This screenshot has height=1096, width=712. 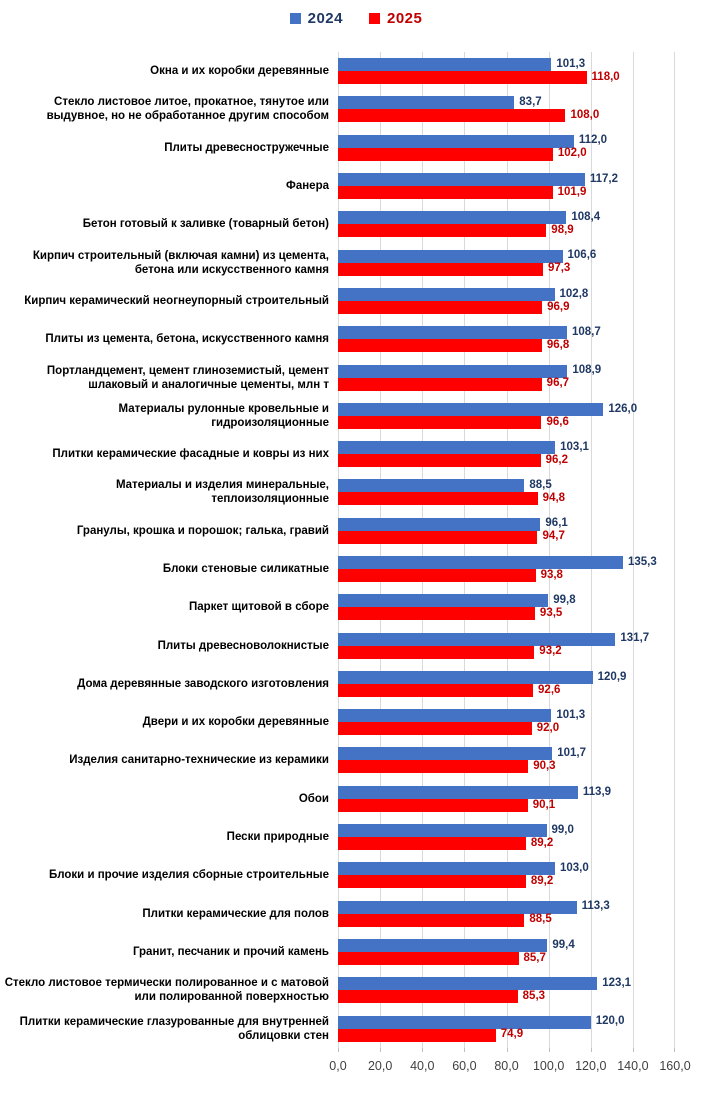 I want to click on value-label-2024: 99,0, so click(x=562, y=829).